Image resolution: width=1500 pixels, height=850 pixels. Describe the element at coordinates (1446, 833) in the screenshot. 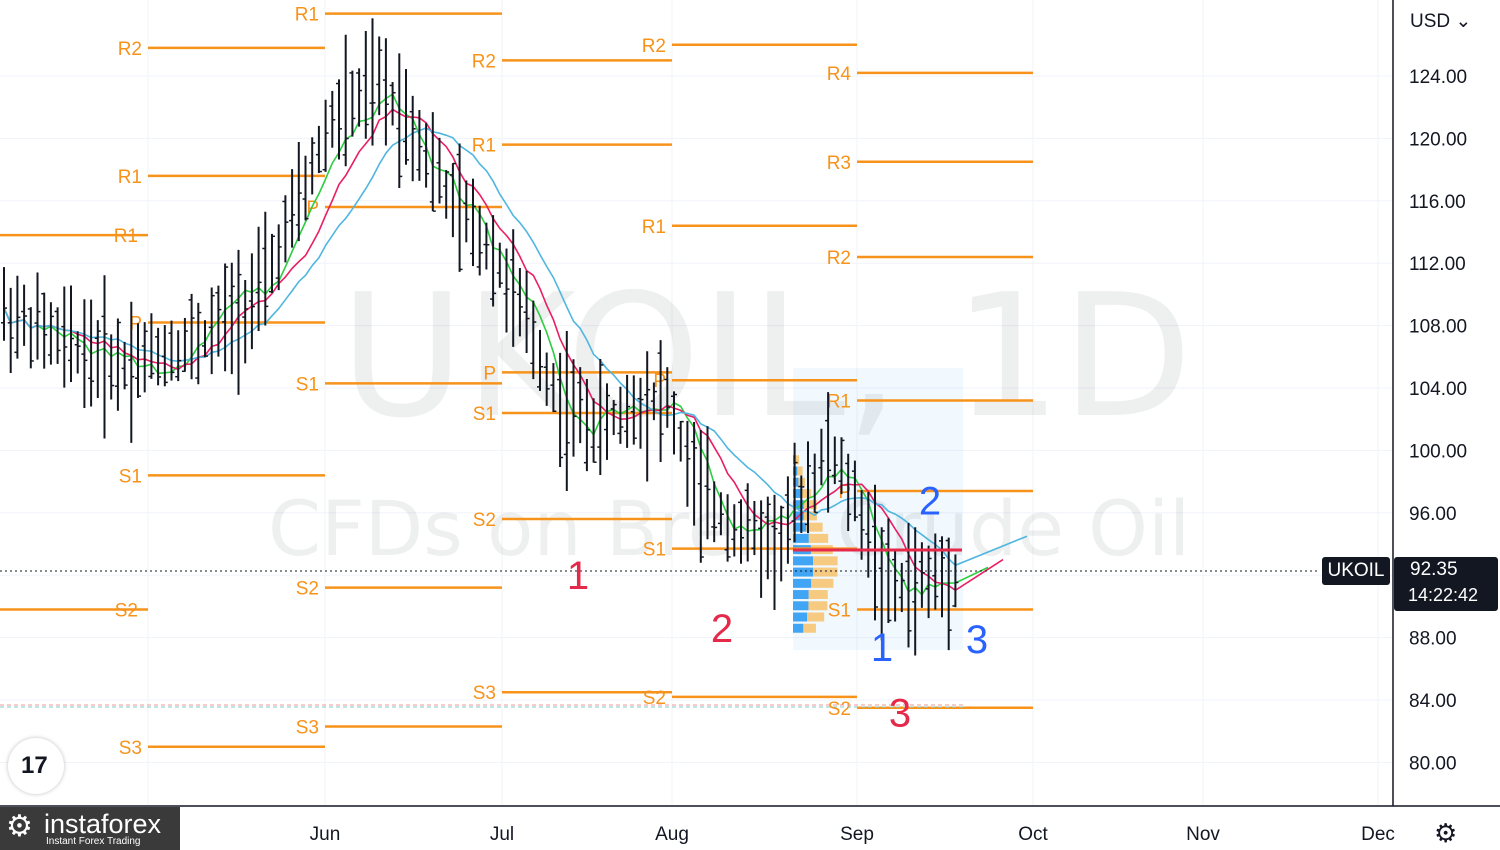

I see `gear-icon: ⚙` at that location.